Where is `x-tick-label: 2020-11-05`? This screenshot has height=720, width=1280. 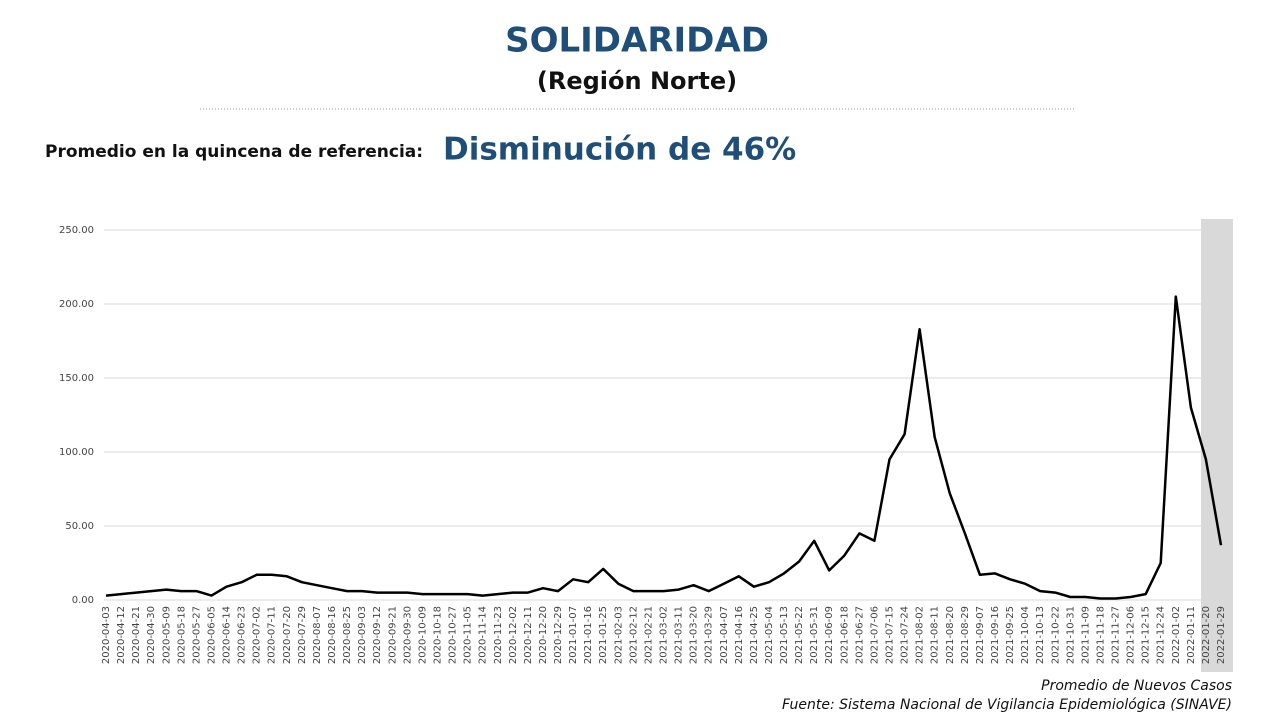 x-tick-label: 2020-11-05 is located at coordinates (468, 635).